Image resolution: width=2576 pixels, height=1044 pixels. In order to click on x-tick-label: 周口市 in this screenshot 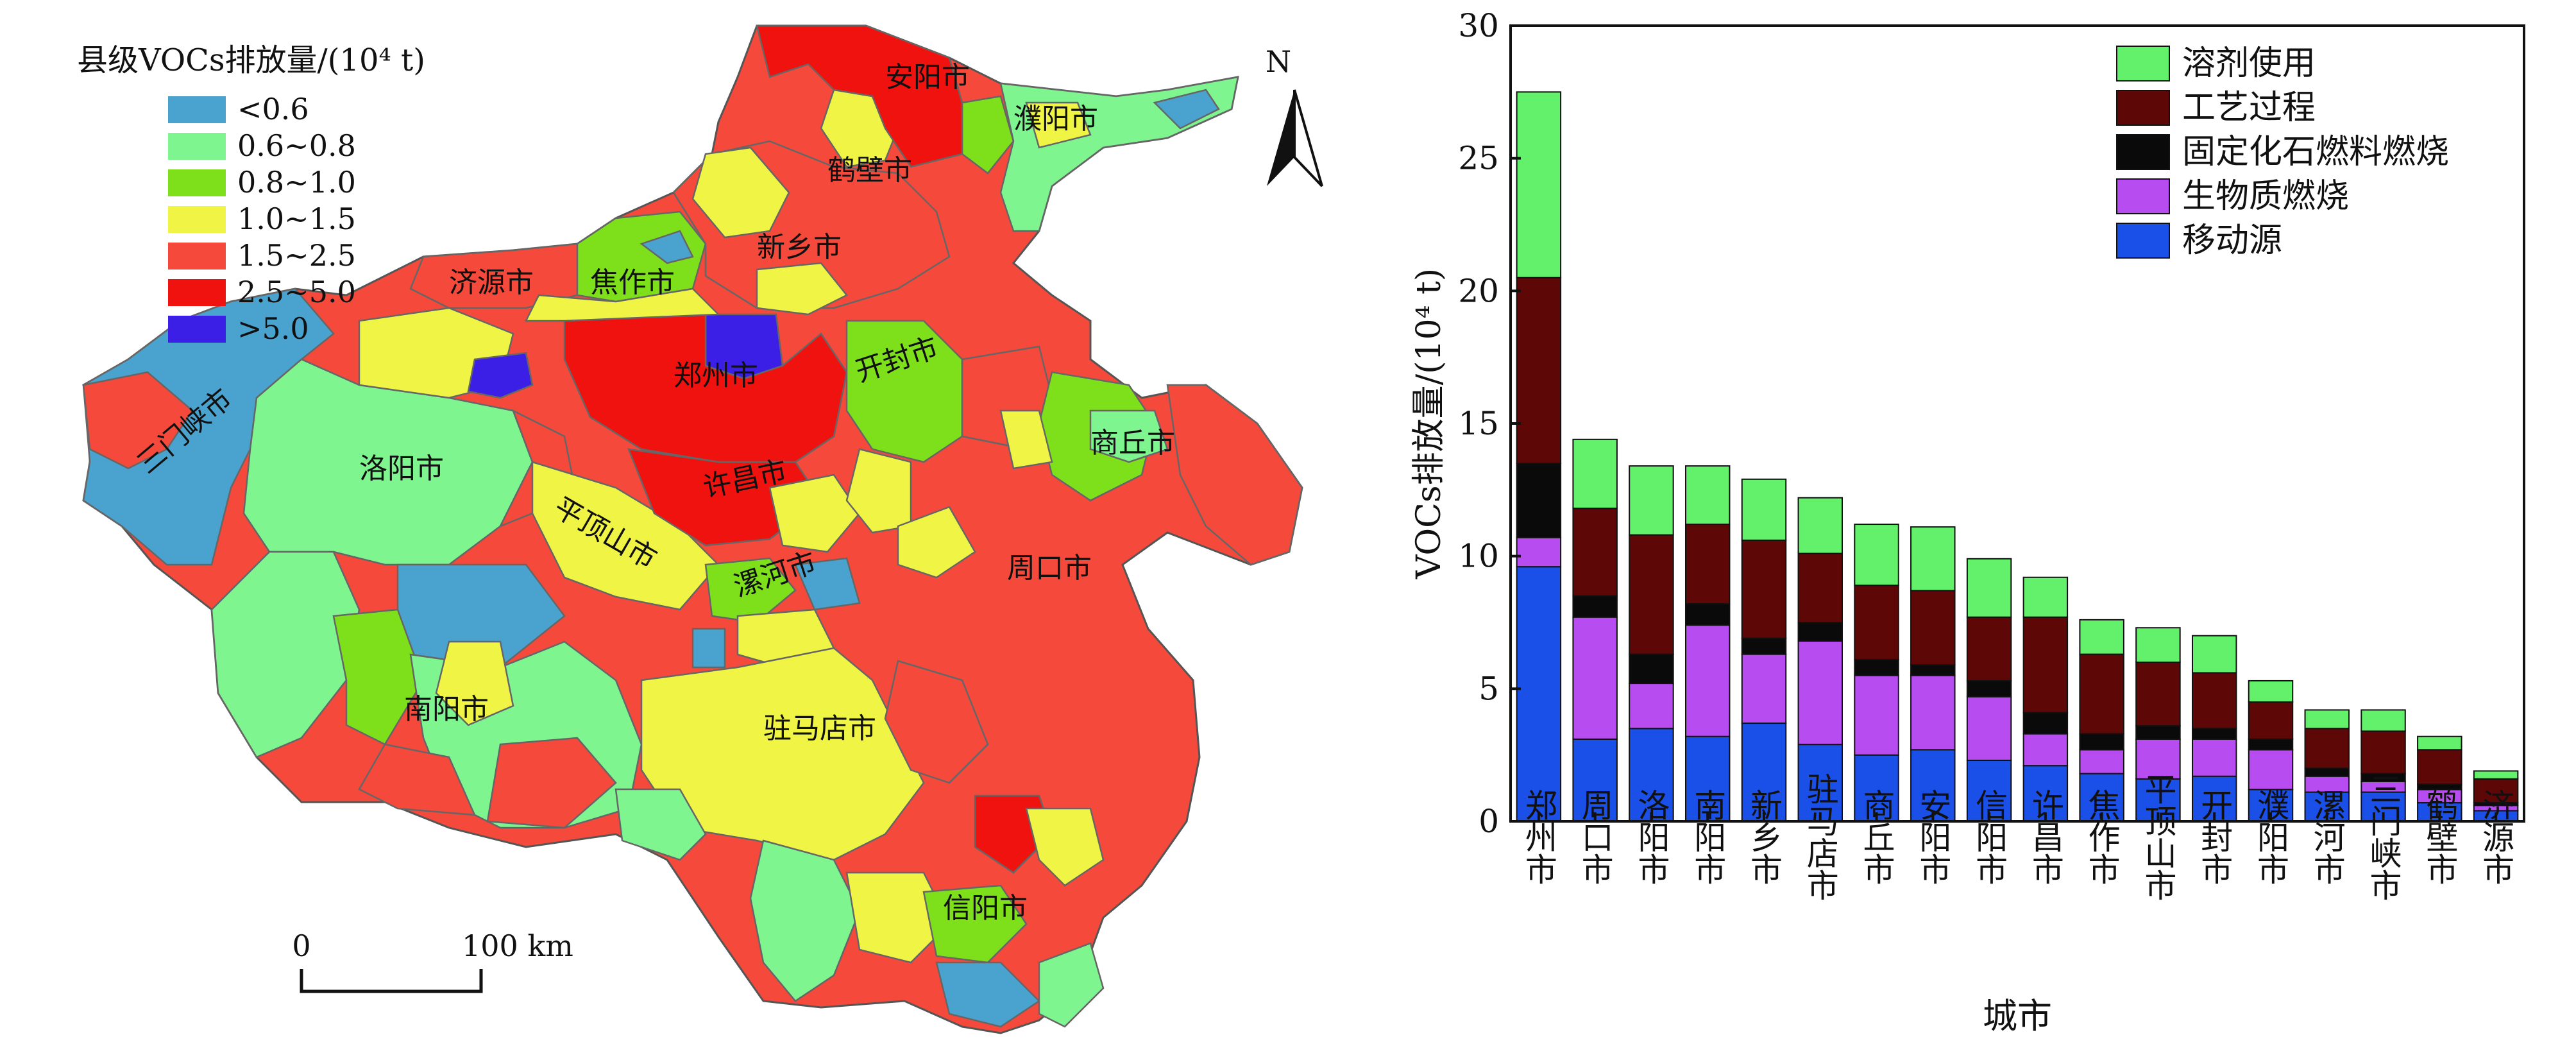, I will do `click(1595, 837)`.